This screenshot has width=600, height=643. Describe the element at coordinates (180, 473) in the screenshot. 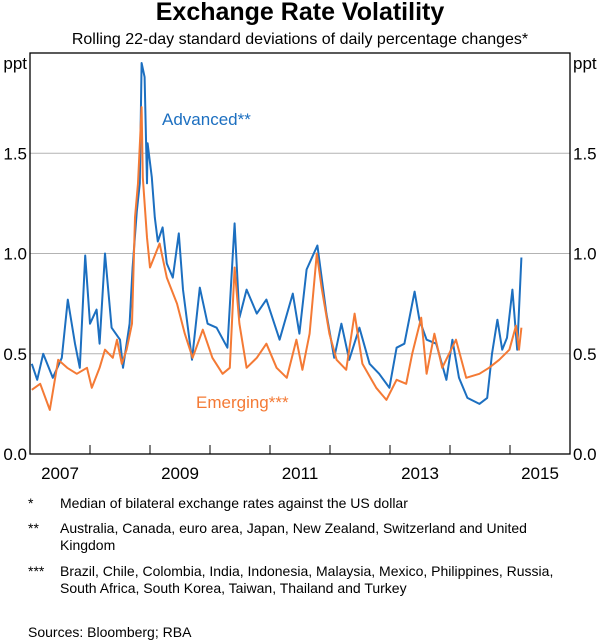

I see `x-tick-label: 2009` at that location.